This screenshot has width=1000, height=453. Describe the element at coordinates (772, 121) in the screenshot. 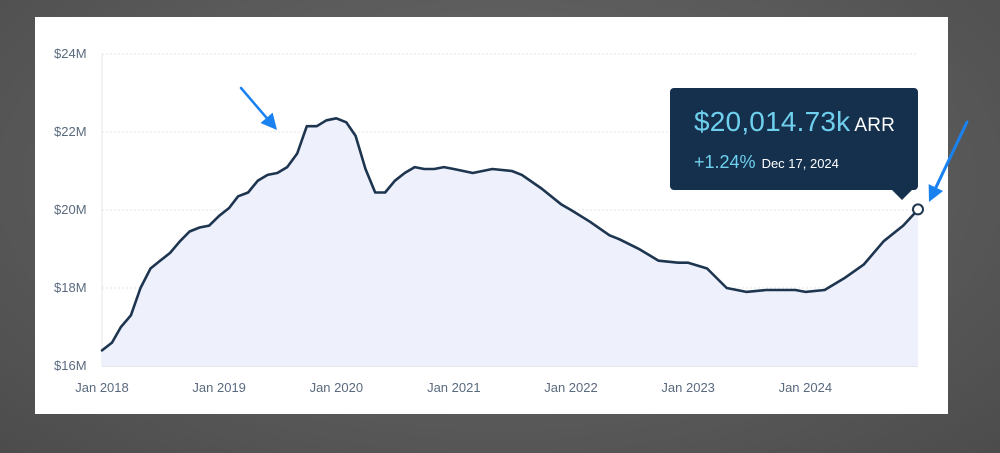

I see `tooltip-value: $20,014.73k` at that location.